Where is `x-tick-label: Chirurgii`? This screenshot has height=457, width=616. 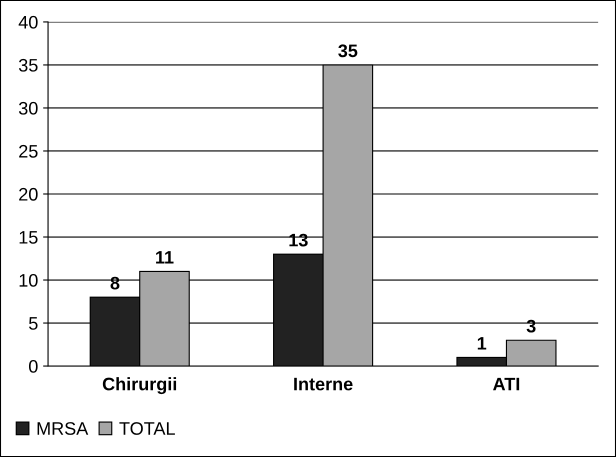
x-tick-label: Chirurgii is located at coordinates (139, 385).